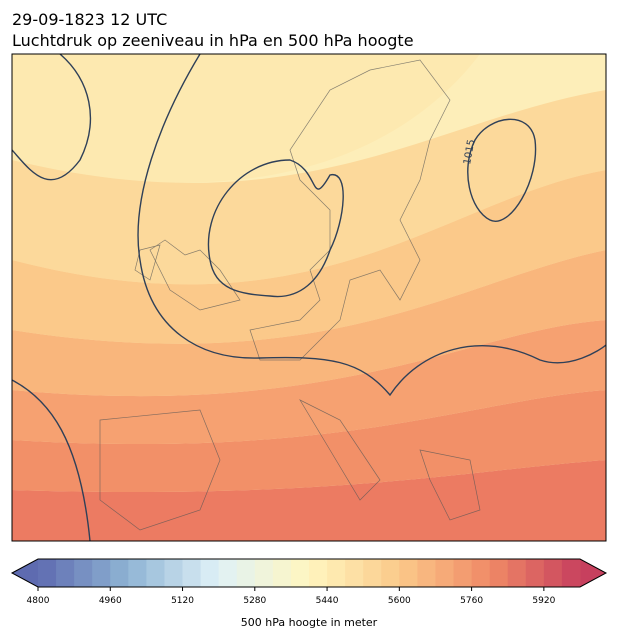 This screenshot has width=618, height=643. I want to click on colorbar-tick-label: 4800, so click(38, 601).